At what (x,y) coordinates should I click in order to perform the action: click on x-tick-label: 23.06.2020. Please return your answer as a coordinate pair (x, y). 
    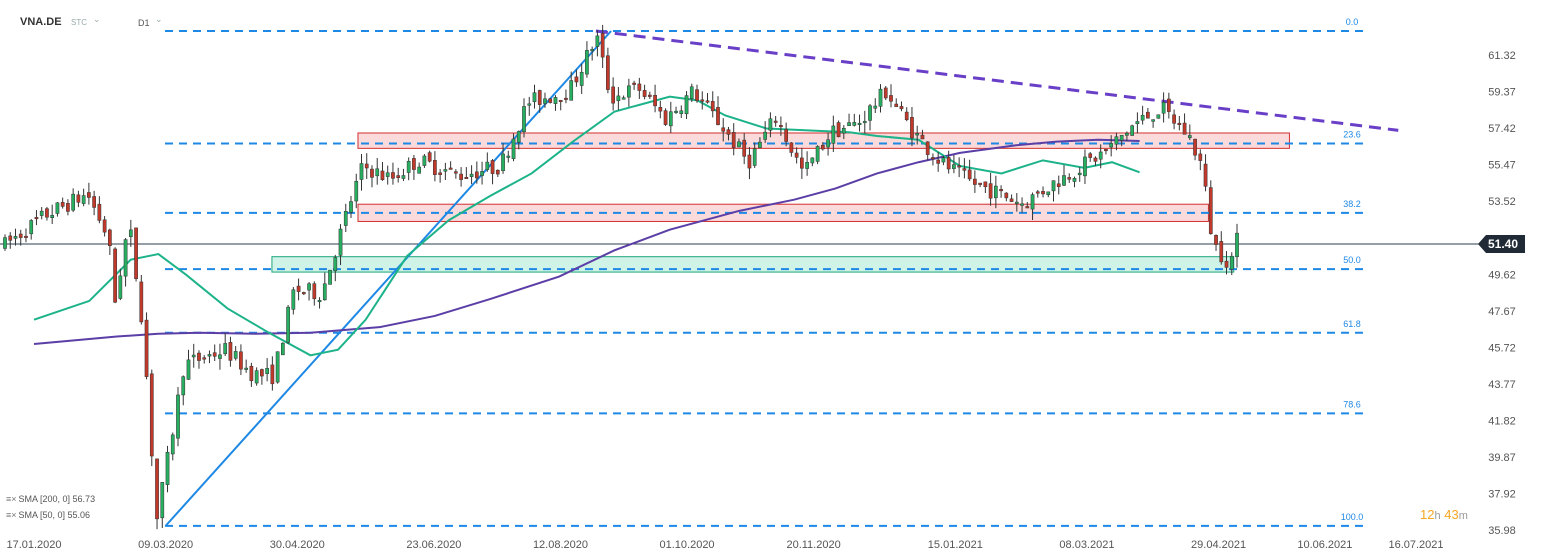
    Looking at the image, I should click on (433, 545).